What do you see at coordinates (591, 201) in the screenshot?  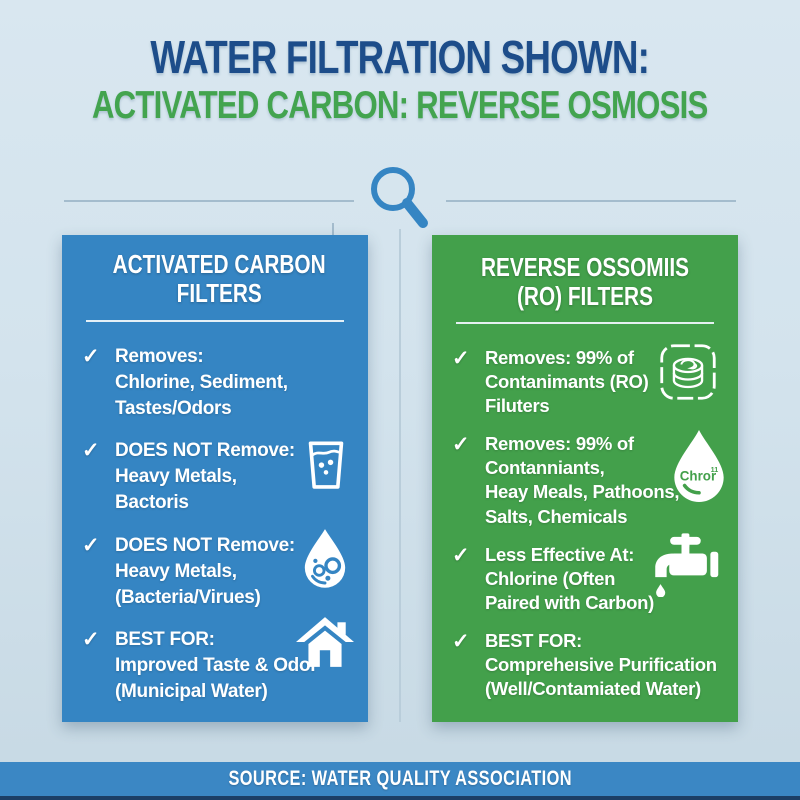 I see `decor-line-right` at bounding box center [591, 201].